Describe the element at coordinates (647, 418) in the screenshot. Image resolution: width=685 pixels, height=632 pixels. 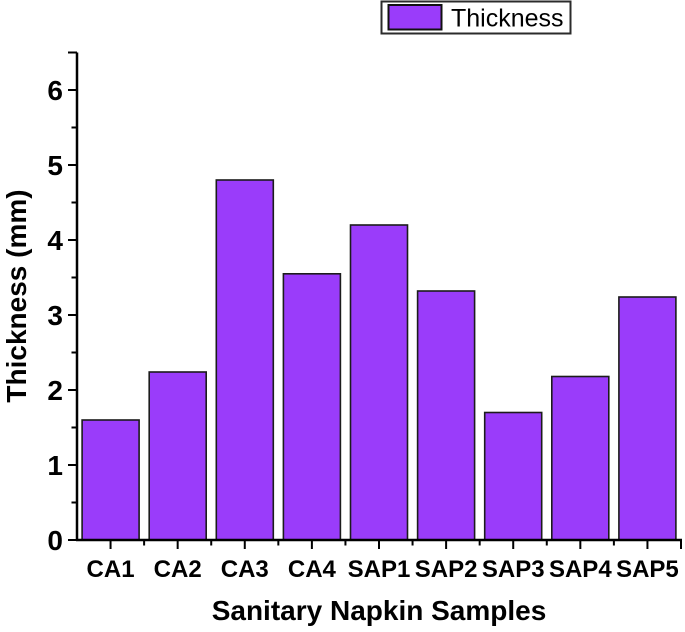
I see `bar-SAP5` at that location.